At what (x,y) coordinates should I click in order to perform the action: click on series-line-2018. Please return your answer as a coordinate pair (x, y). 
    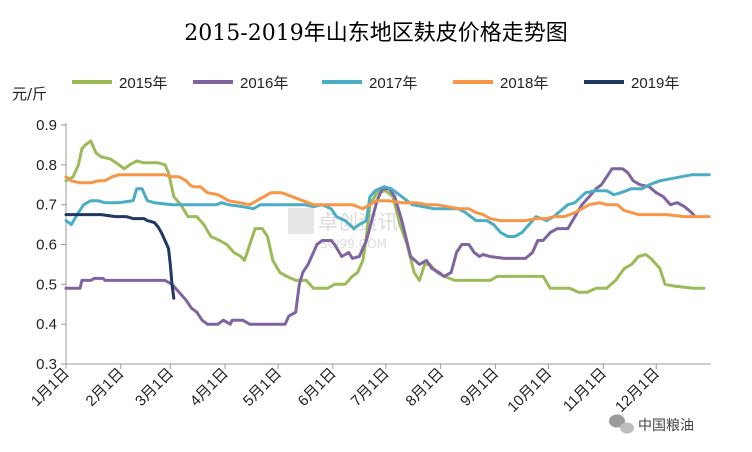
    Looking at the image, I should click on (387, 198).